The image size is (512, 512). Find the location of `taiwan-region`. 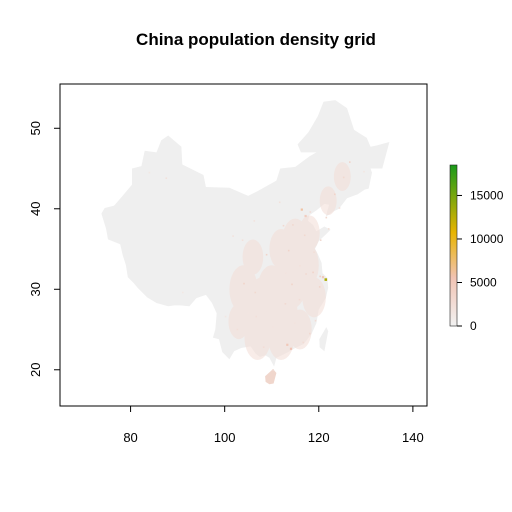

taiwan-region is located at coordinates (324, 339).